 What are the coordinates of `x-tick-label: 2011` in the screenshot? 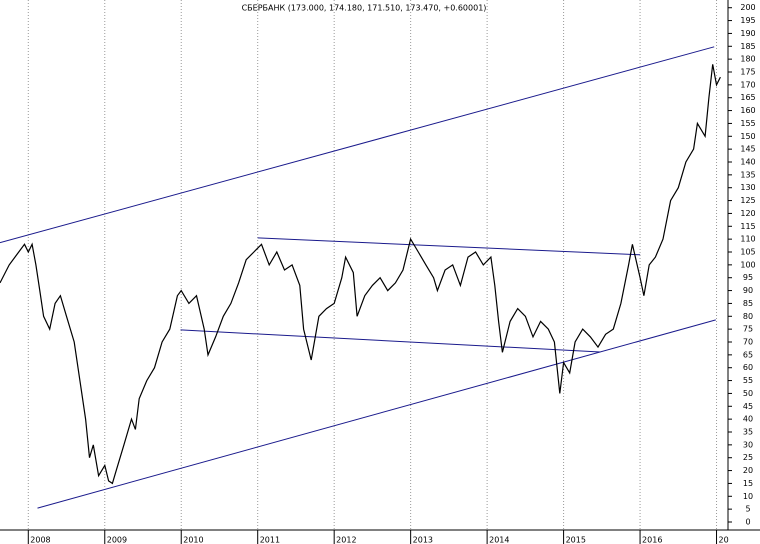 It's located at (270, 540).